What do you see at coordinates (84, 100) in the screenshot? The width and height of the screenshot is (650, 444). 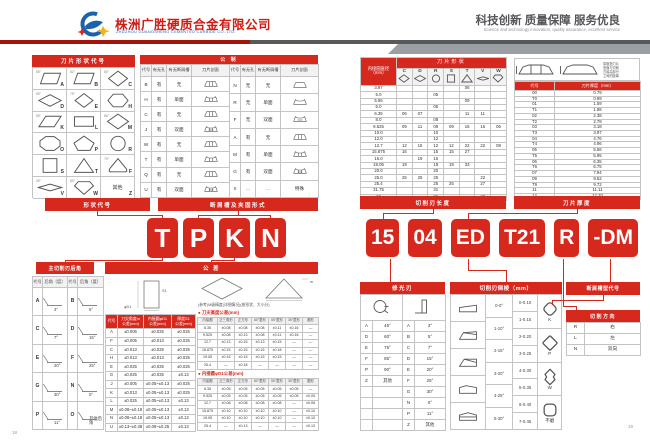 I see `shape-cell-E: 75° E` at bounding box center [84, 100].